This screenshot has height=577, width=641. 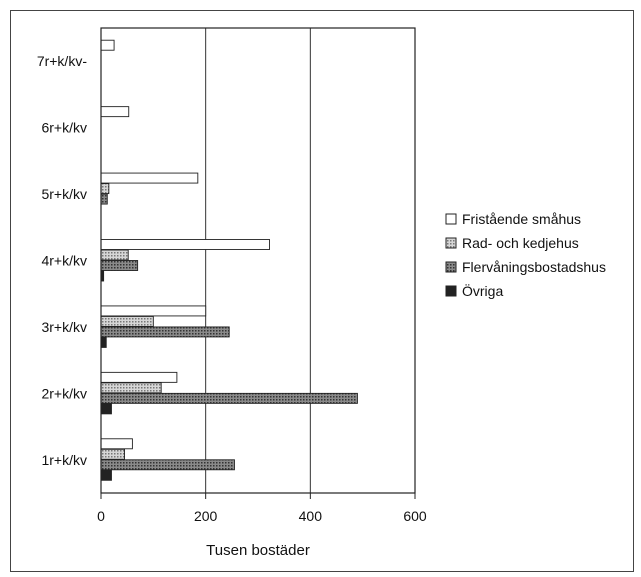 I want to click on y-tick-label: 4r+k/kv, so click(x=64, y=261).